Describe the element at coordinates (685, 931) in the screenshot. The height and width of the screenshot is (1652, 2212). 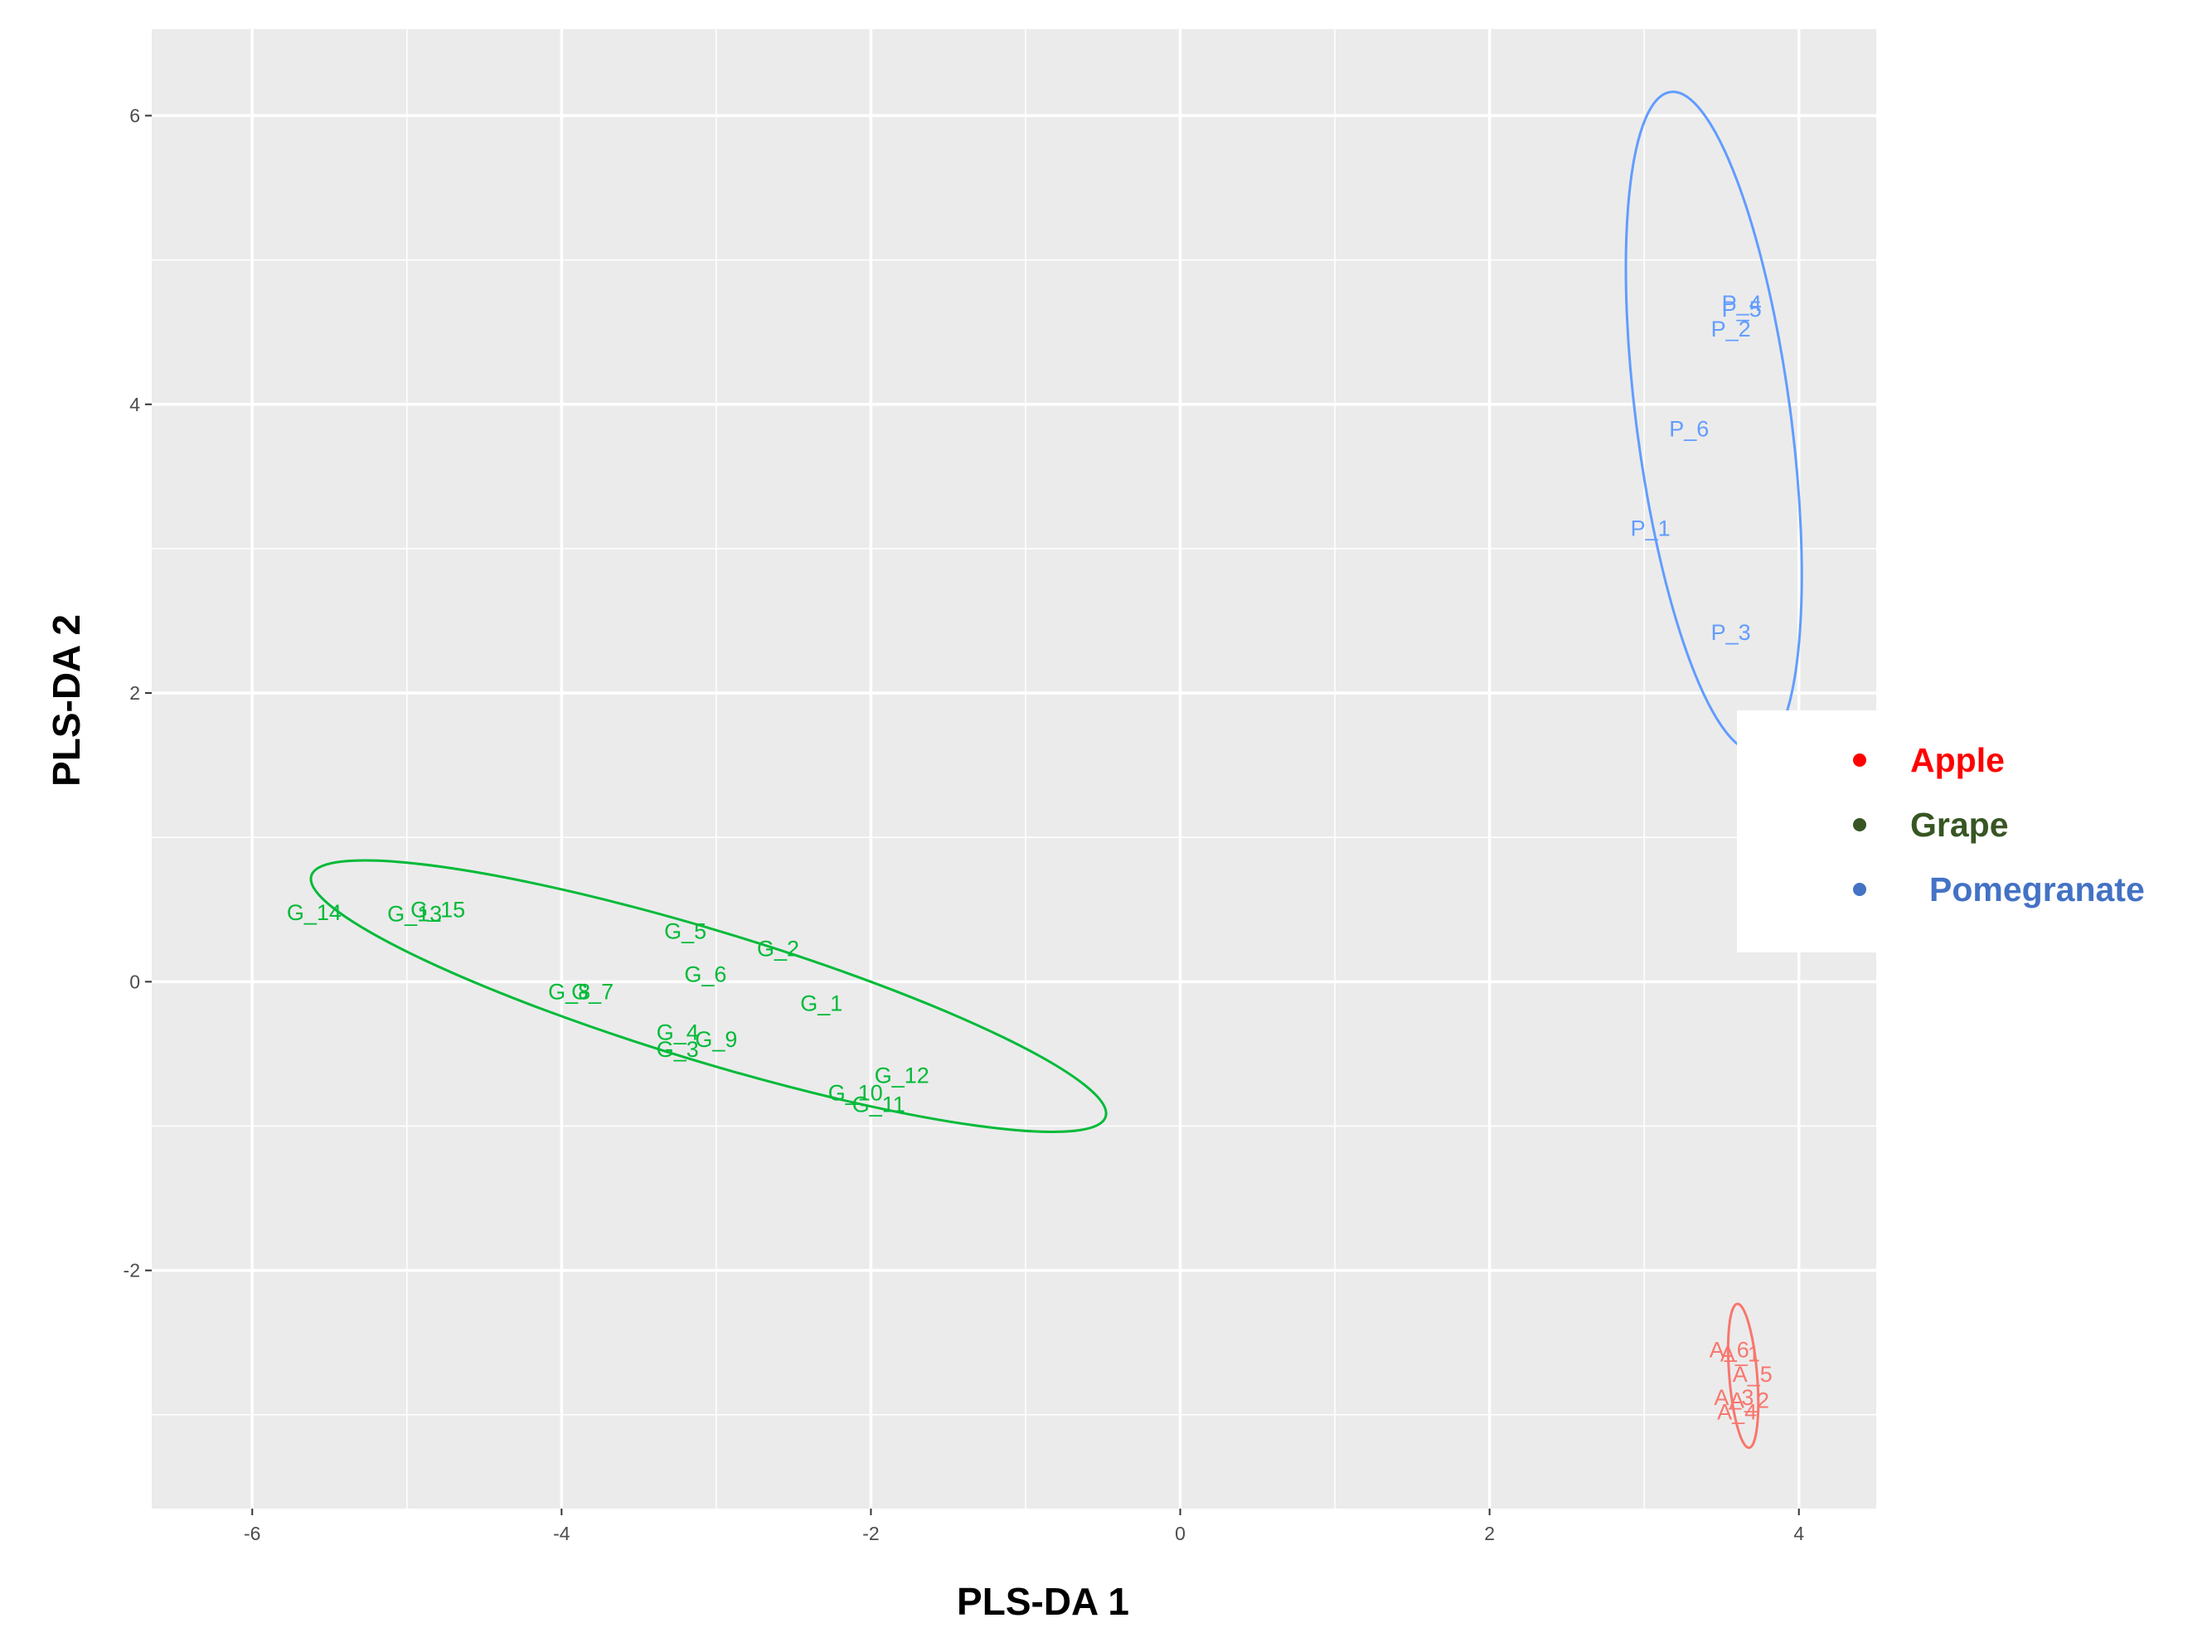
I see `point-label: G_5` at that location.